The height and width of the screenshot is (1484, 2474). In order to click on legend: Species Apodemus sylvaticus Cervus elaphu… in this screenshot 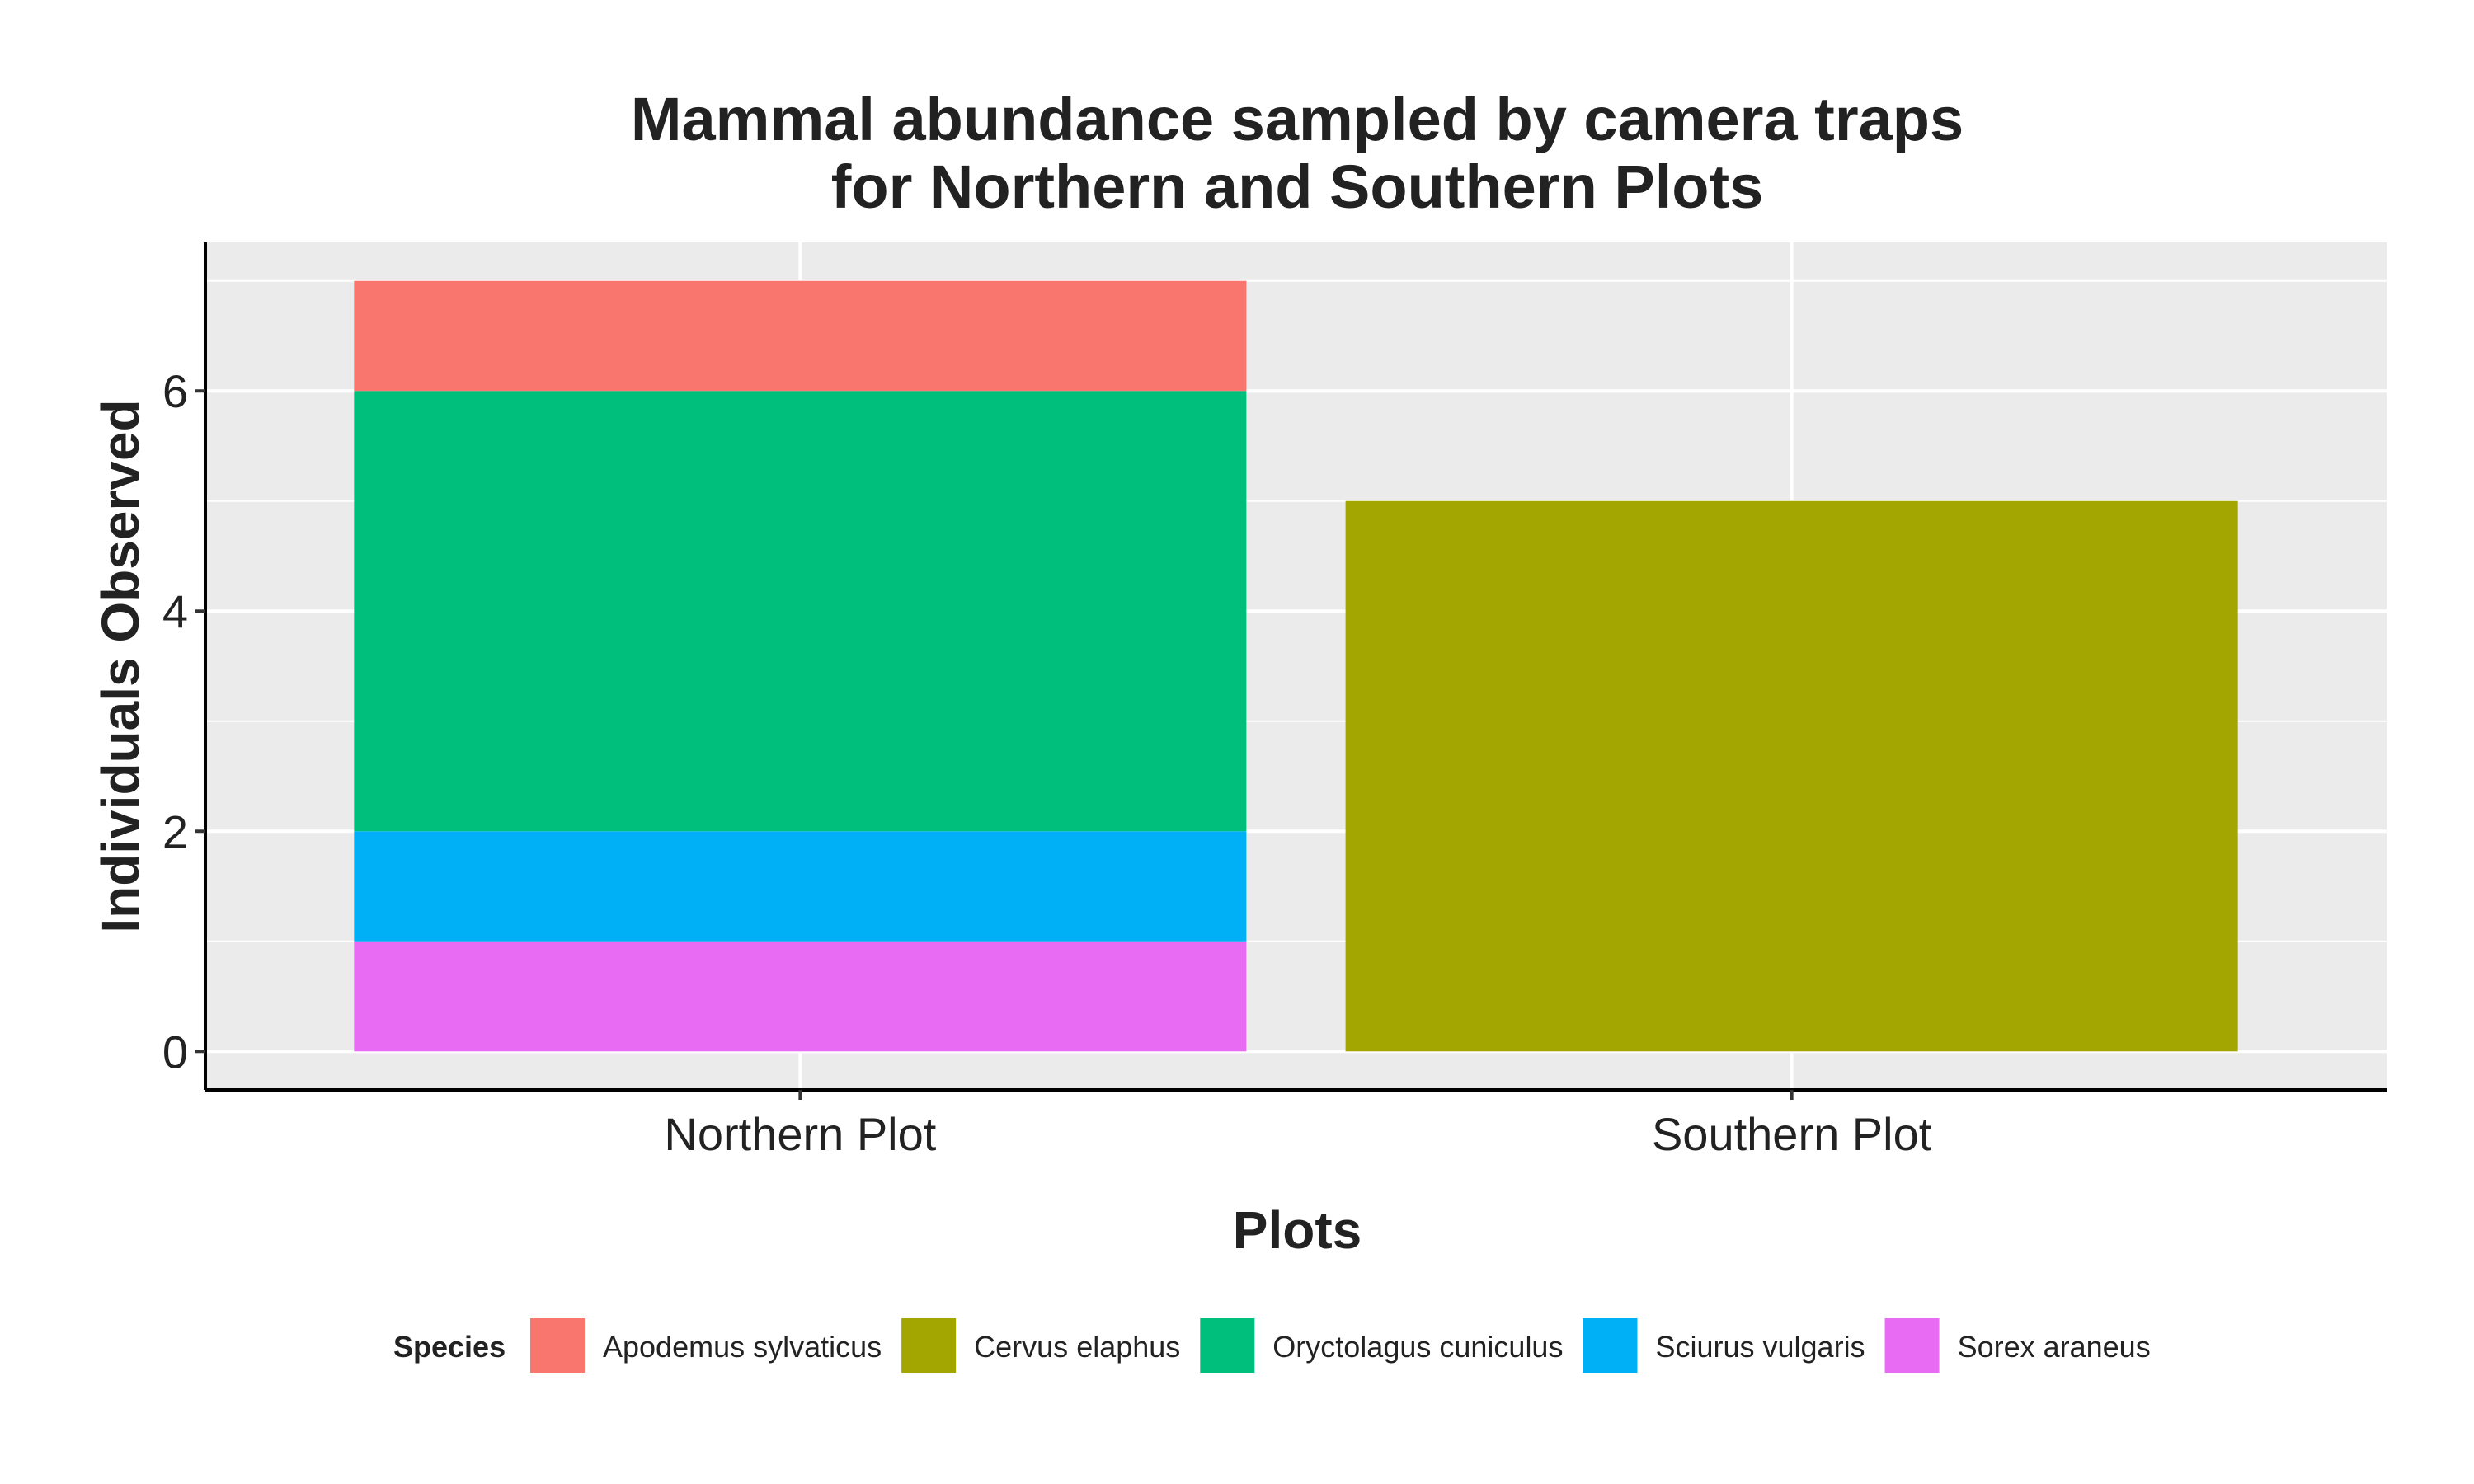, I will do `click(1272, 1345)`.